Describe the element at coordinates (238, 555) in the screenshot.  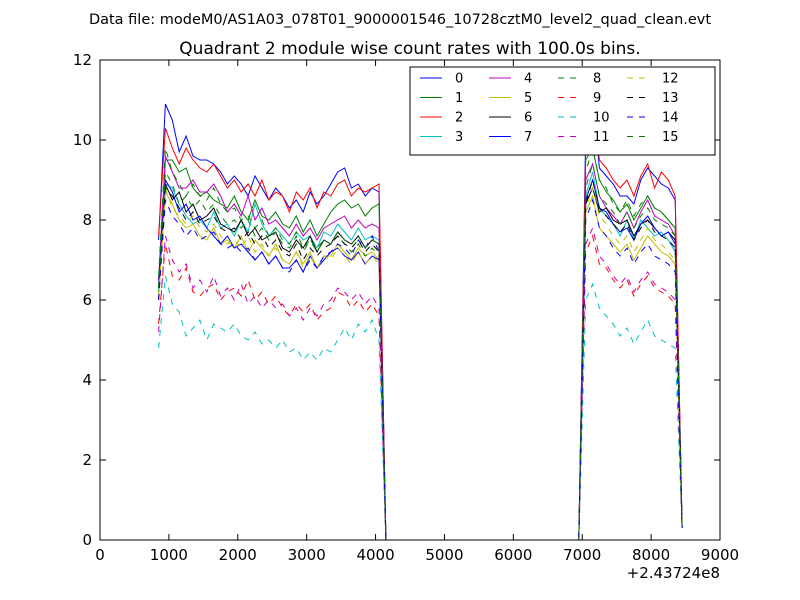
I see `x-tick-label: 2000` at that location.